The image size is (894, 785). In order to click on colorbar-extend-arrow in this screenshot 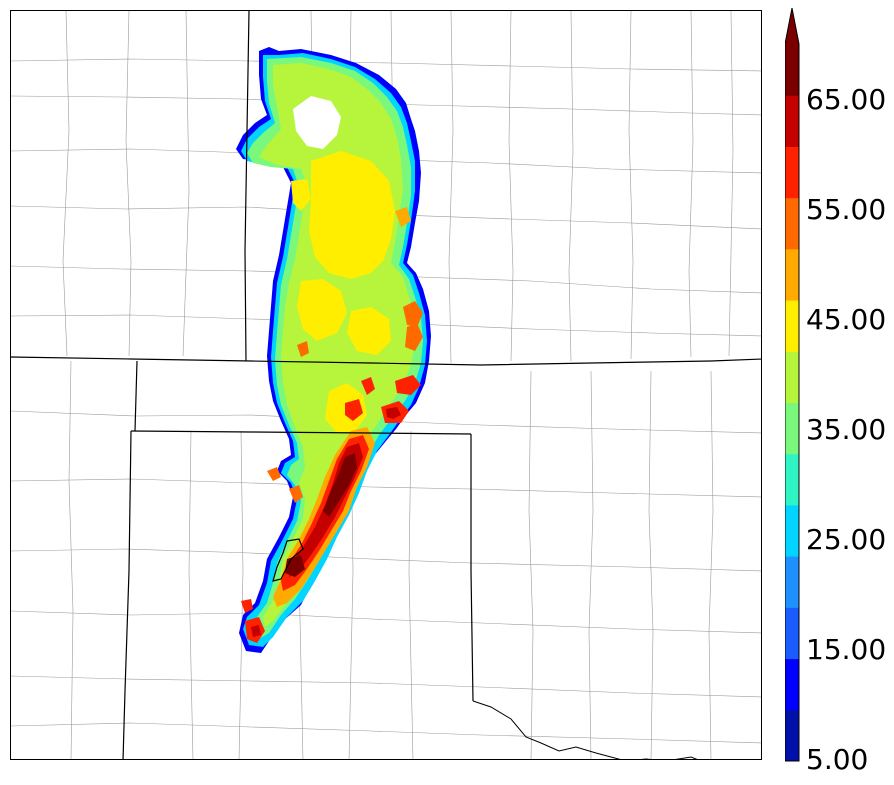, I will do `click(792, 26)`.